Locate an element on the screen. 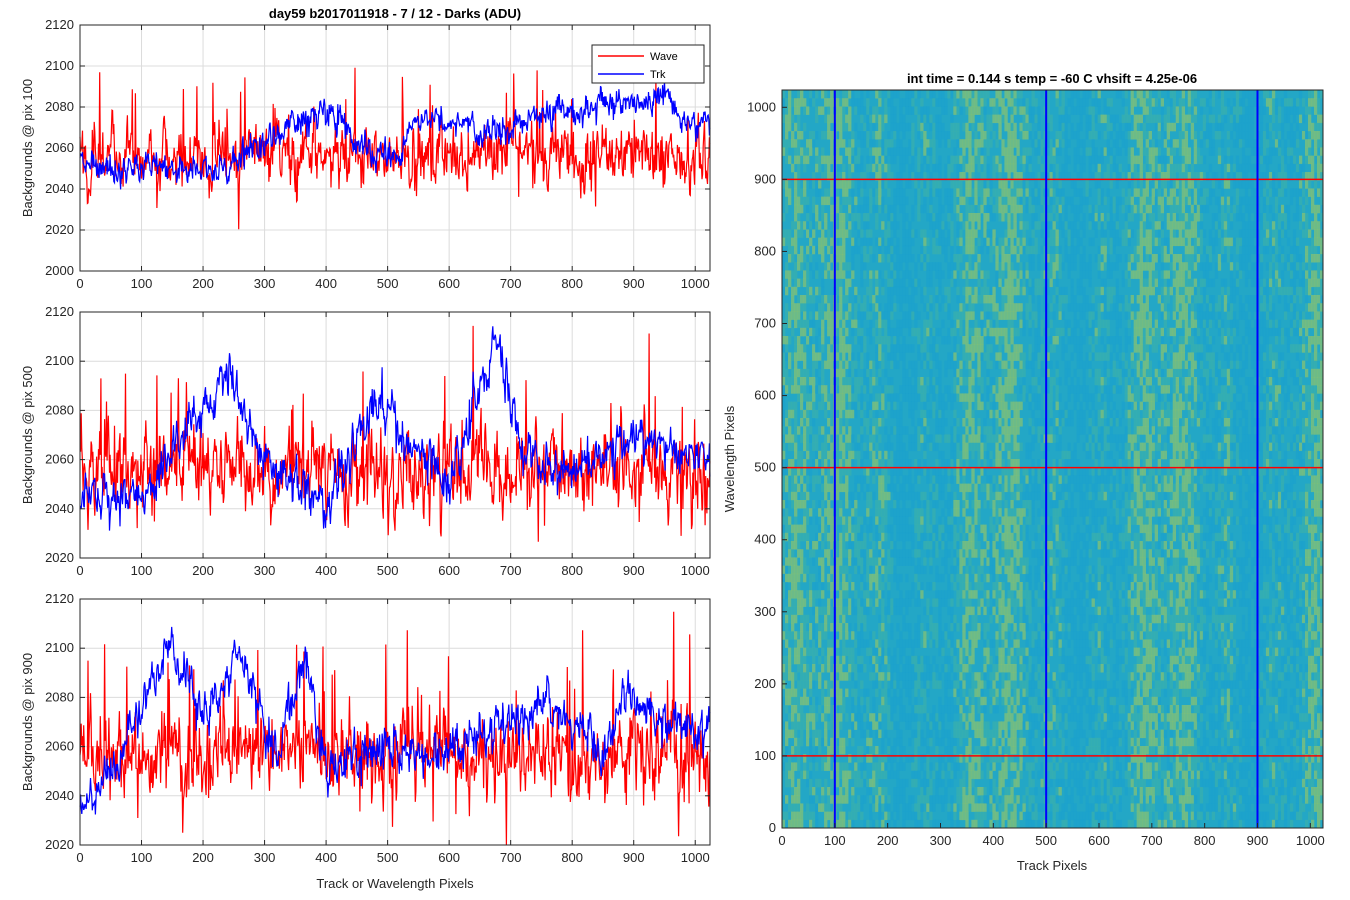 The width and height of the screenshot is (1350, 900). plot-pix-100-frame is located at coordinates (395, 148).